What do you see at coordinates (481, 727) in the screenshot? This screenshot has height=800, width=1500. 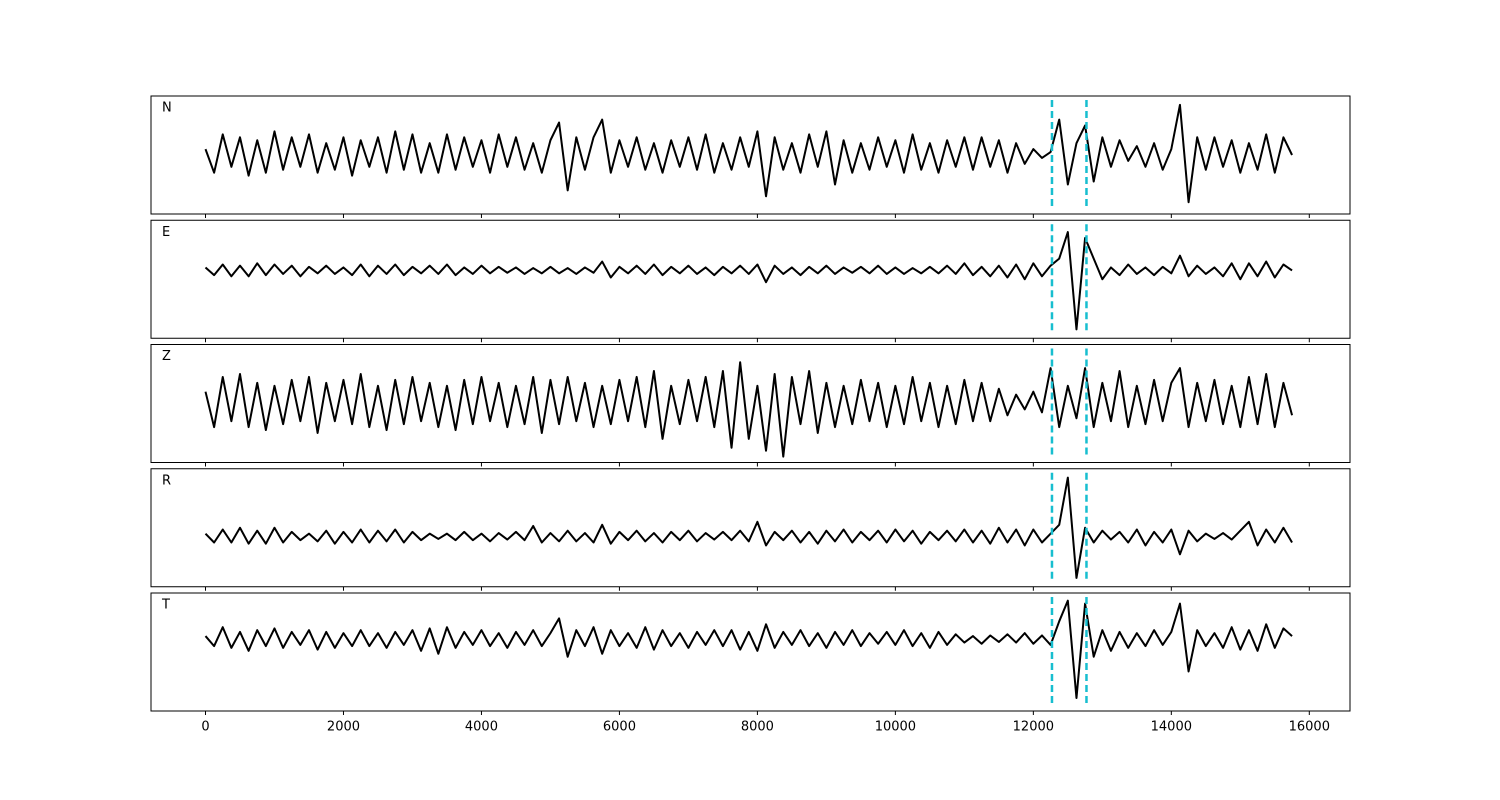 I see `x-tick-label: 4000` at bounding box center [481, 727].